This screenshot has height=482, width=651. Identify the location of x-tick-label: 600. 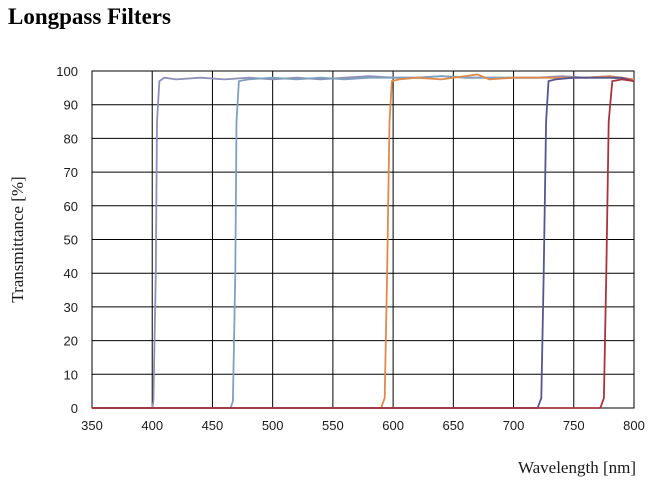
(393, 425).